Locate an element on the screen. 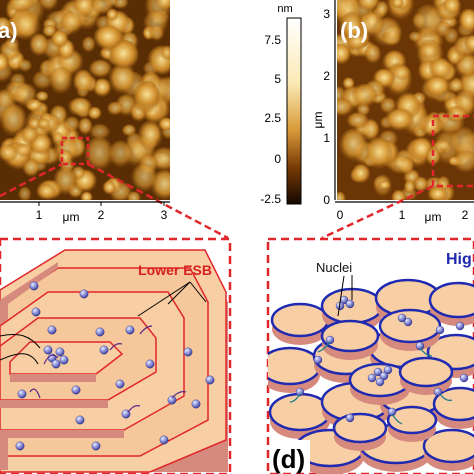 This screenshot has width=474, height=474. colorbar: nm 7.5 5 2.5 0 -2.5 is located at coordinates (281, 104).